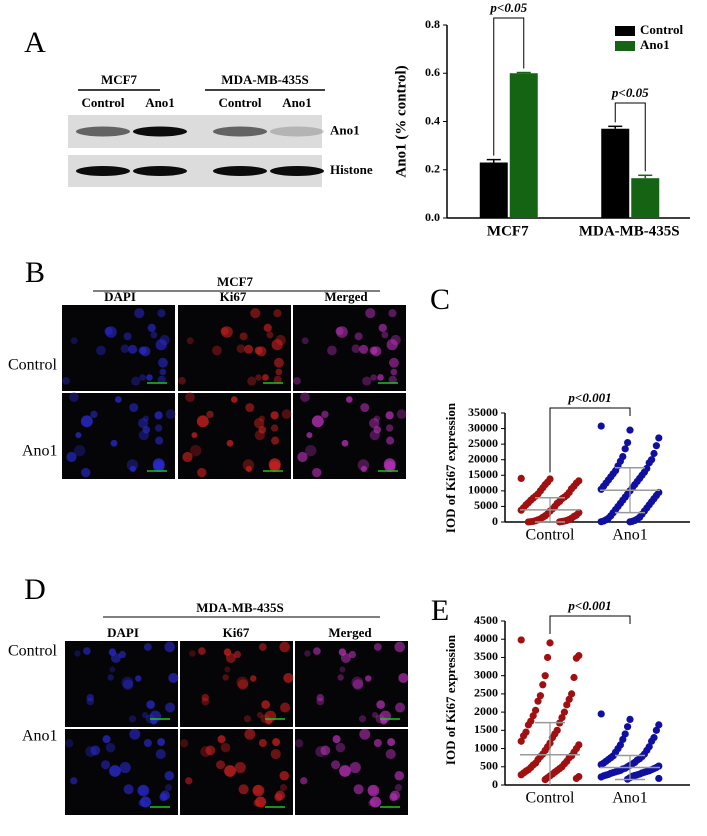 The image size is (707, 836). I want to click on y-tick-label: 25000, so click(483, 443).